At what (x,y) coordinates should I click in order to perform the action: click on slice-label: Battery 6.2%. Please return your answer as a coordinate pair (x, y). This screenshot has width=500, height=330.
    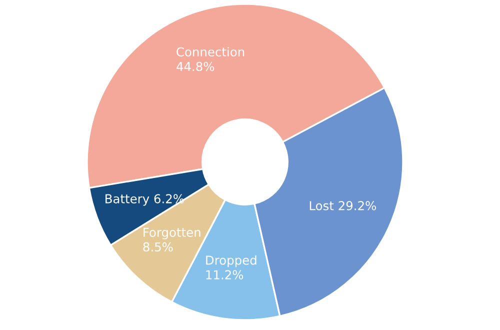
    Looking at the image, I should click on (145, 200).